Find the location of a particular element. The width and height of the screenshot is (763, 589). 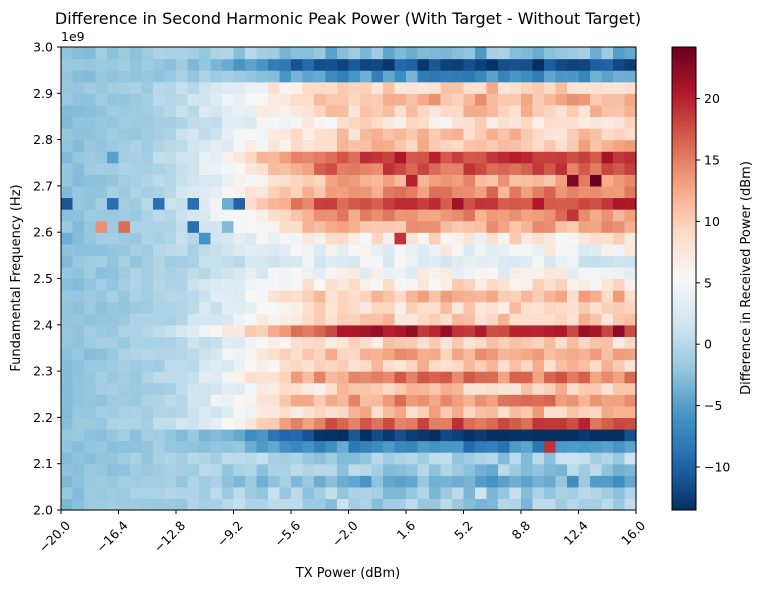

y-axis-label: Fundamental Frequency (Hz) is located at coordinates (16, 277).